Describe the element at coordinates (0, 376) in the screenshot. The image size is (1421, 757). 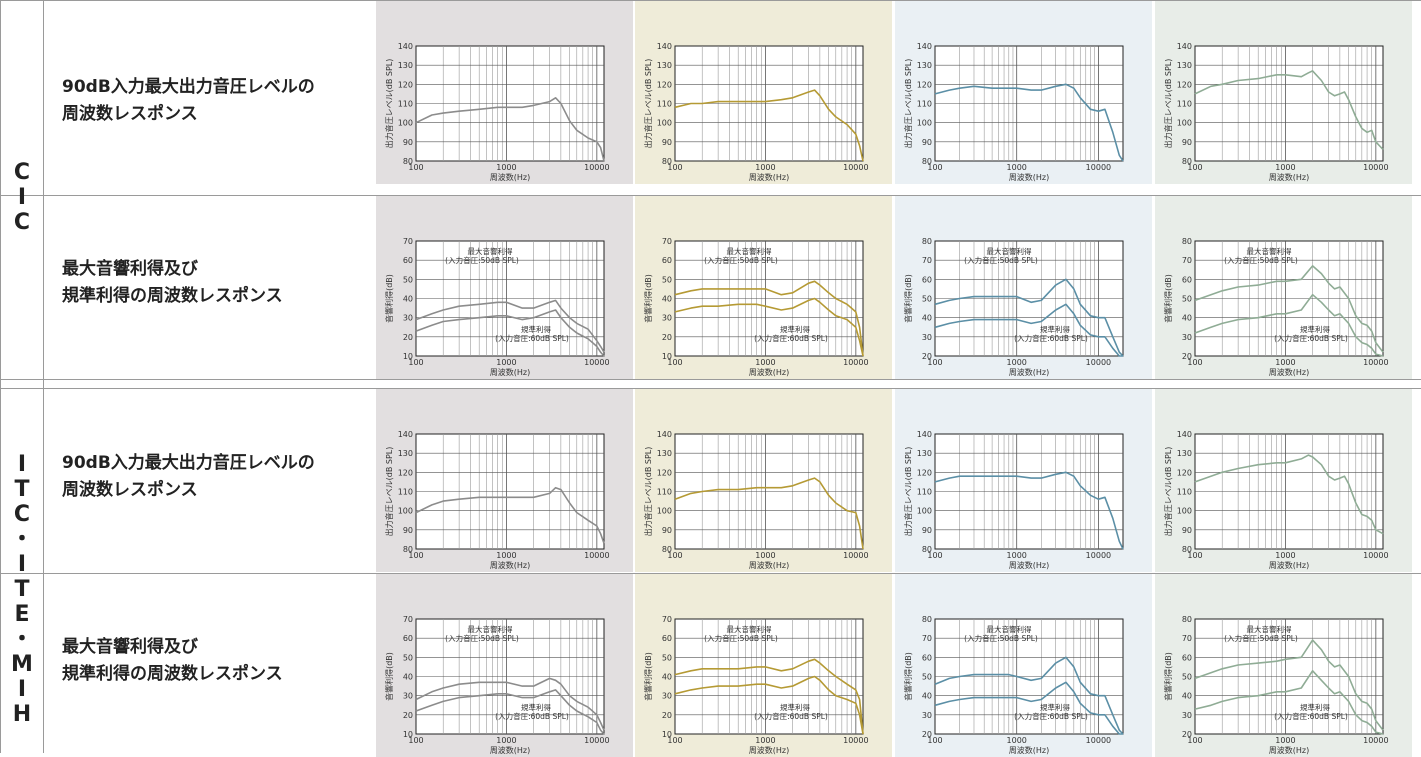
I see `table-border-left` at that location.